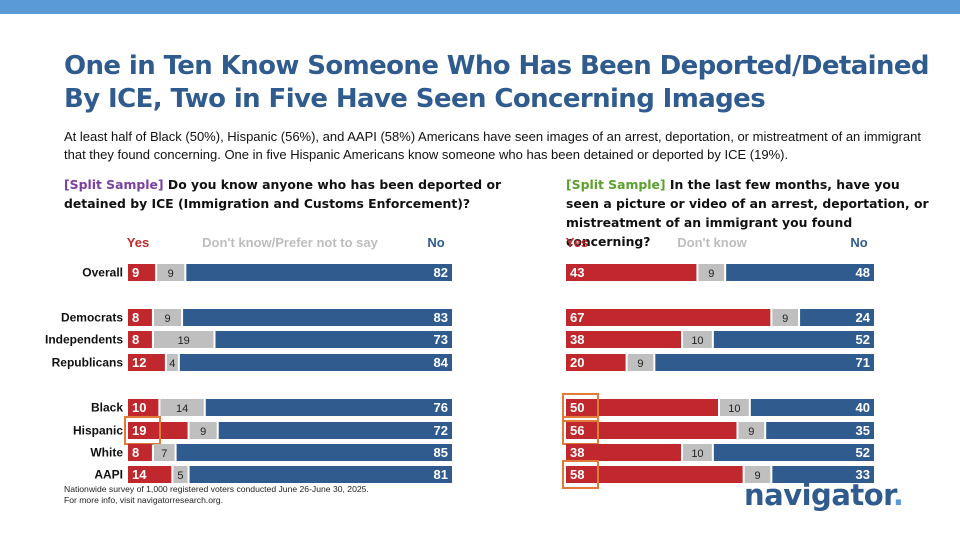  Describe the element at coordinates (624, 339) in the screenshot. I see `right-bar-yes-independents` at that location.